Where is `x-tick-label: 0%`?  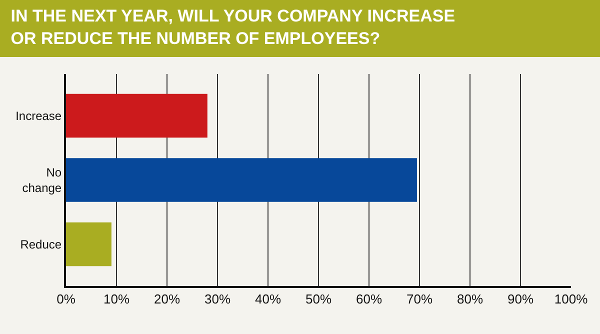 x-tick-label: 0% is located at coordinates (66, 299).